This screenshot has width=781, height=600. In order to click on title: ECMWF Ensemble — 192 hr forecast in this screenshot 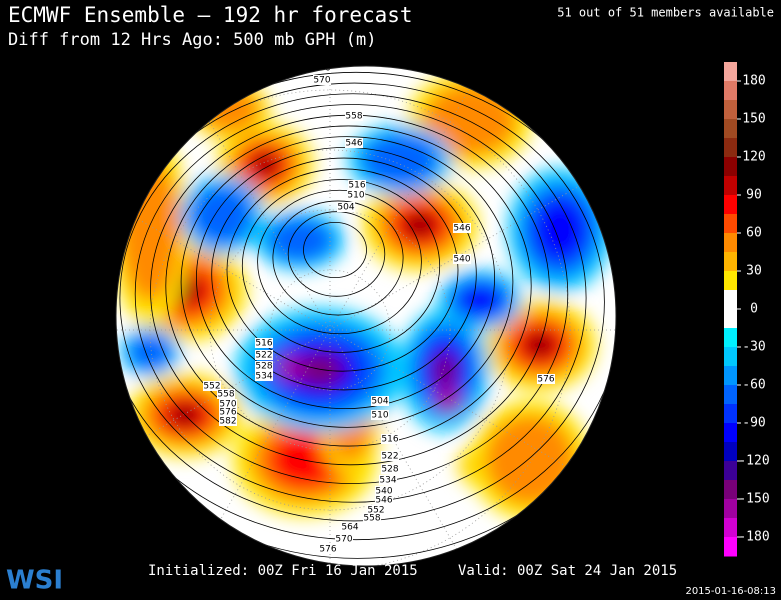, I will do `click(210, 15)`.